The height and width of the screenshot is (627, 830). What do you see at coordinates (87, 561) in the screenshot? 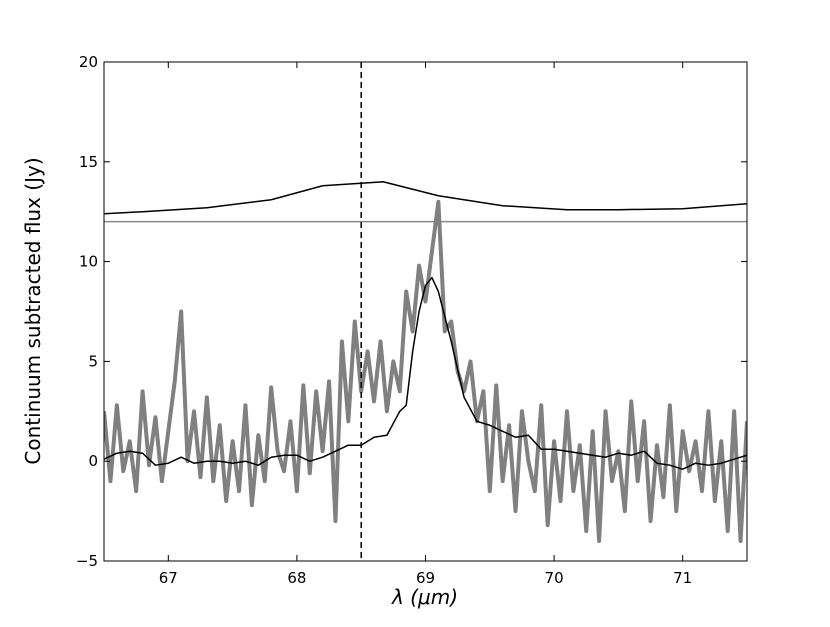
I see `y-tick-label: −5` at bounding box center [87, 561].